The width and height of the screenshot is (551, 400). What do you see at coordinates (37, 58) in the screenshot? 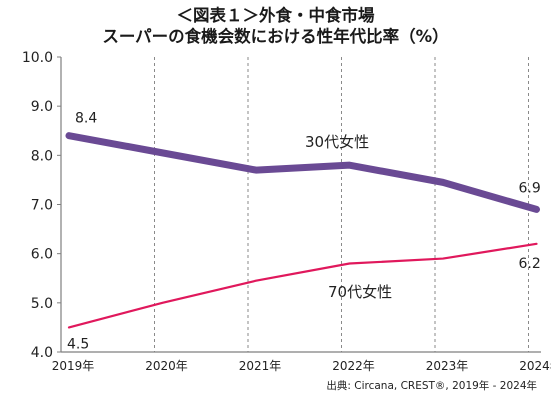
I see `y-tick-label: 10.0` at bounding box center [37, 58].